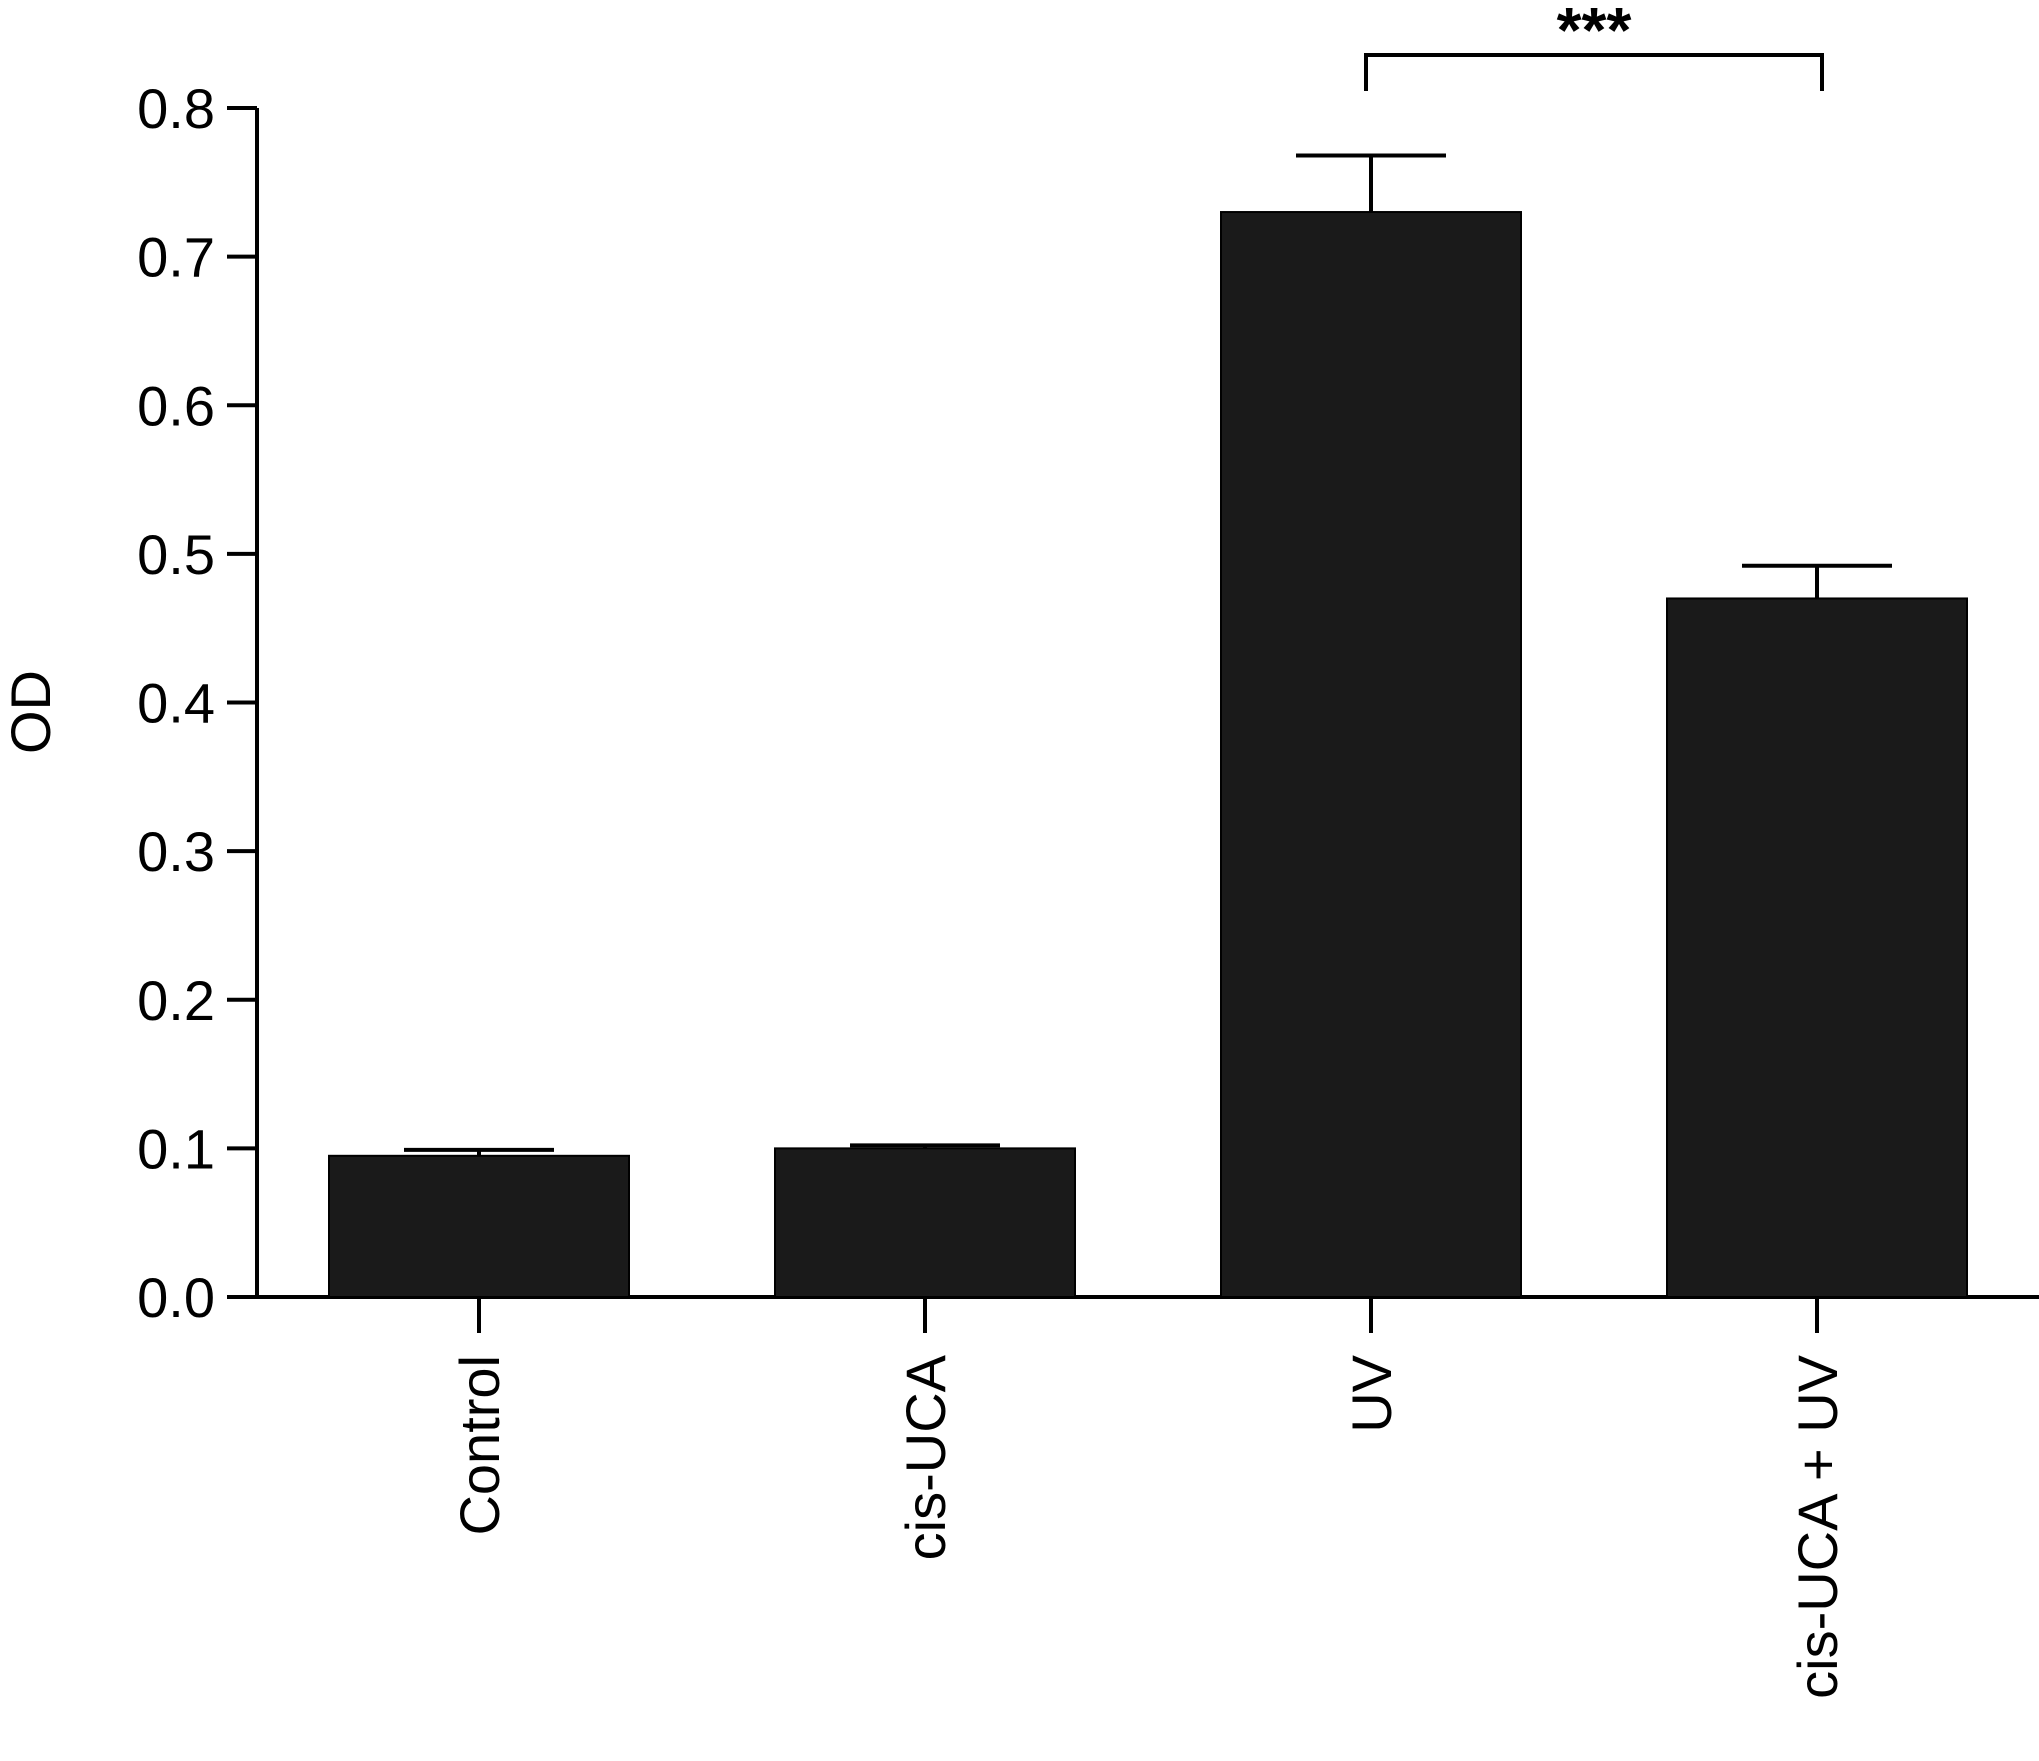  Describe the element at coordinates (925, 1457) in the screenshot. I see `category-label: cis-UCA` at that location.